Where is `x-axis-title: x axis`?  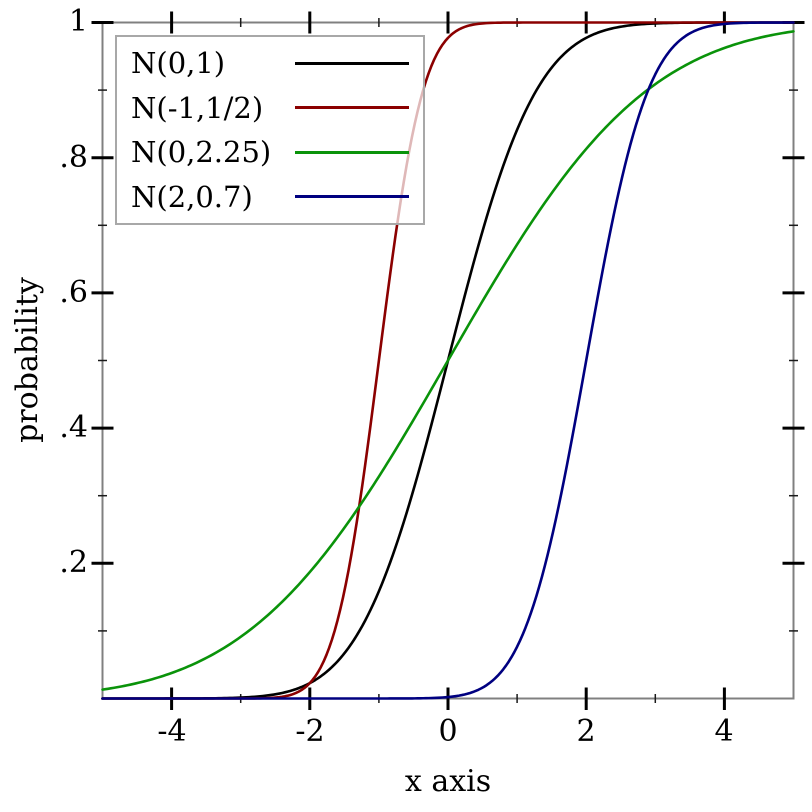 x-axis-title: x axis is located at coordinates (448, 781).